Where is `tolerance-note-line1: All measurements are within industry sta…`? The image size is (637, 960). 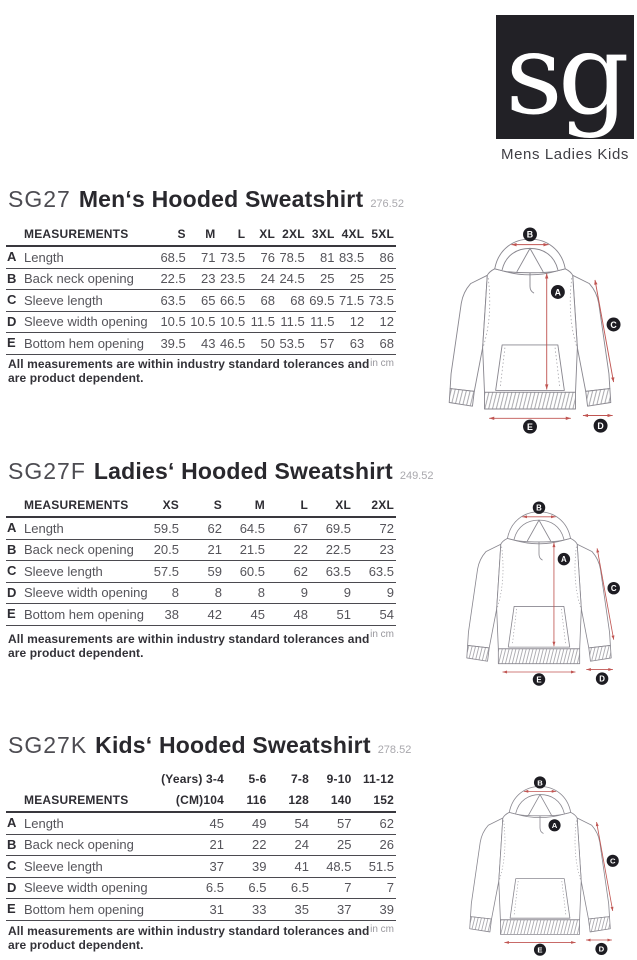 tolerance-note-line1: All measurements are within industry sta… is located at coordinates (189, 931).